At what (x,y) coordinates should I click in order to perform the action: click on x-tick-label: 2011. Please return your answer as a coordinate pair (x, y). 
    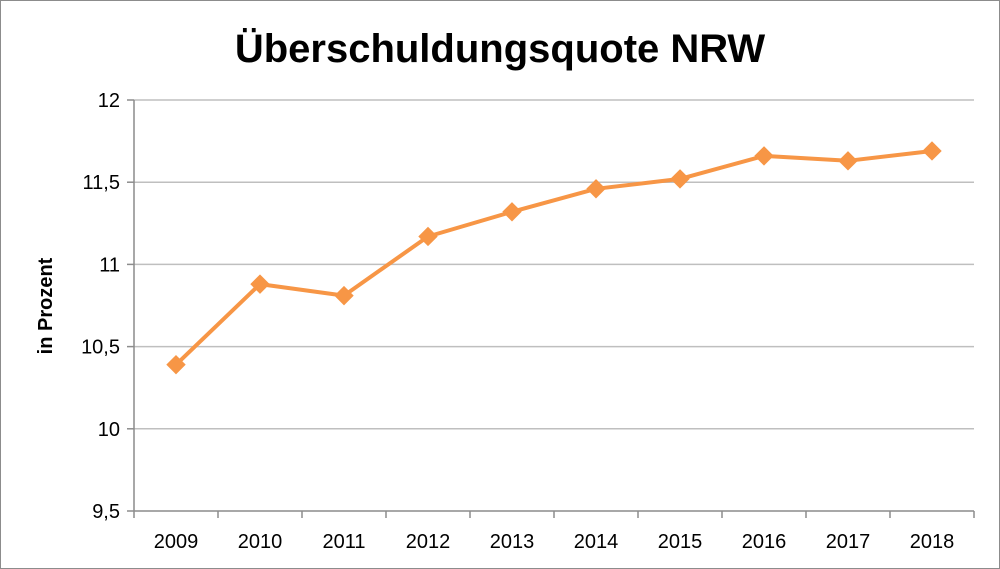
    Looking at the image, I should click on (343, 542).